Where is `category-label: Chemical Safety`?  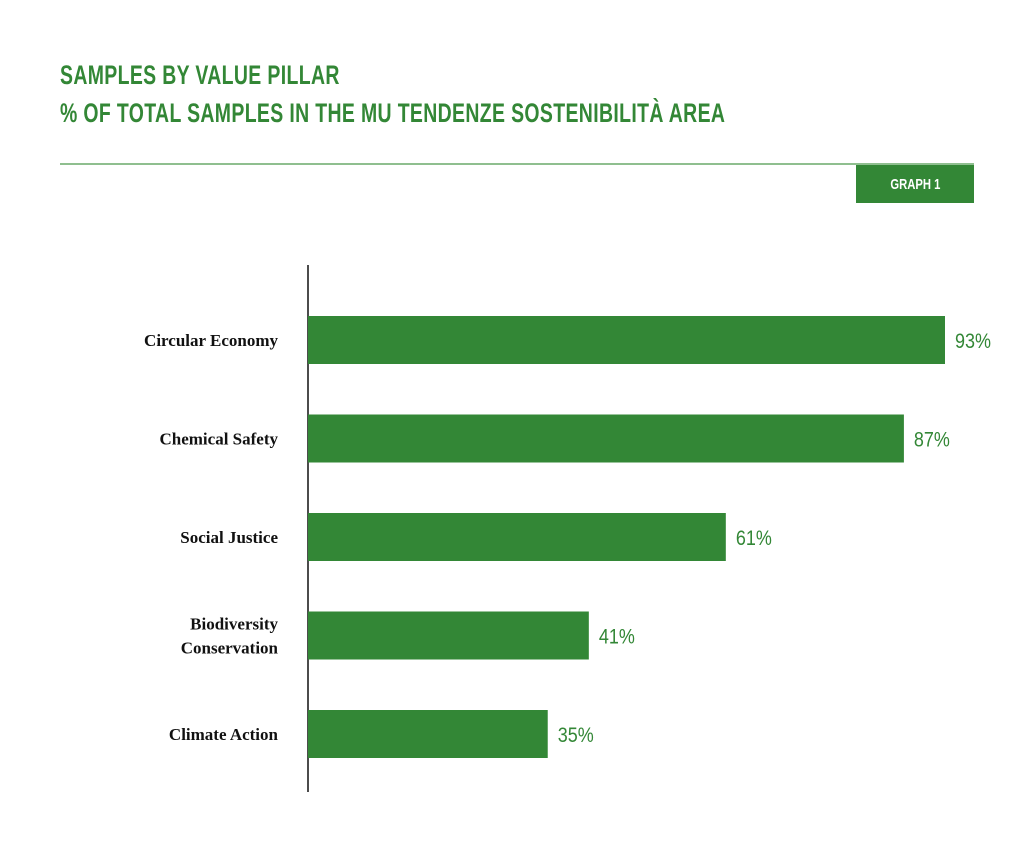 category-label: Chemical Safety is located at coordinates (218, 439).